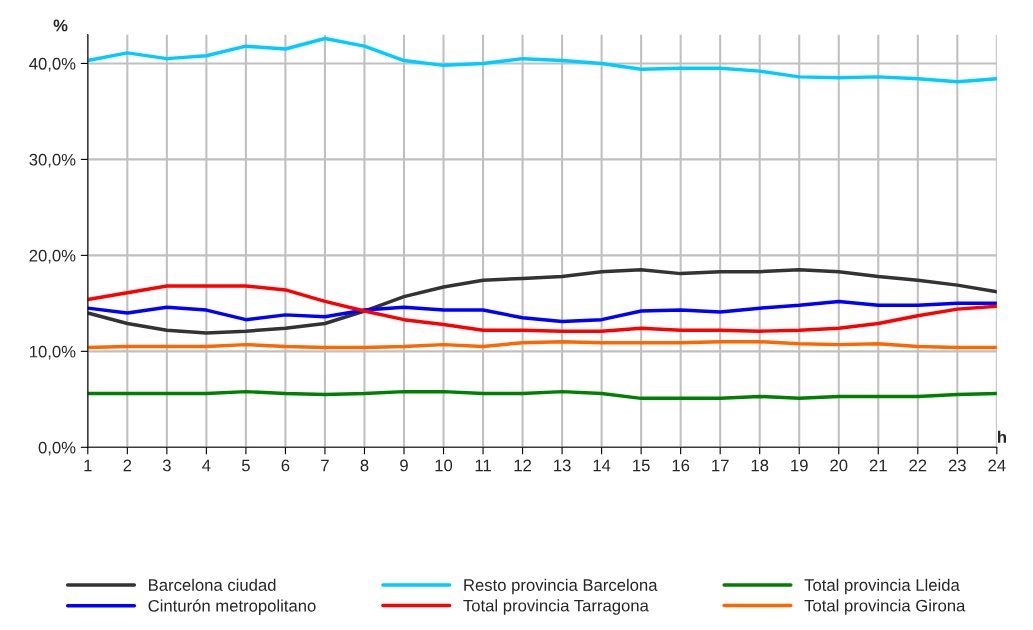 This screenshot has width=1033, height=630. What do you see at coordinates (483, 465) in the screenshot?
I see `x-tick-label: 11` at bounding box center [483, 465].